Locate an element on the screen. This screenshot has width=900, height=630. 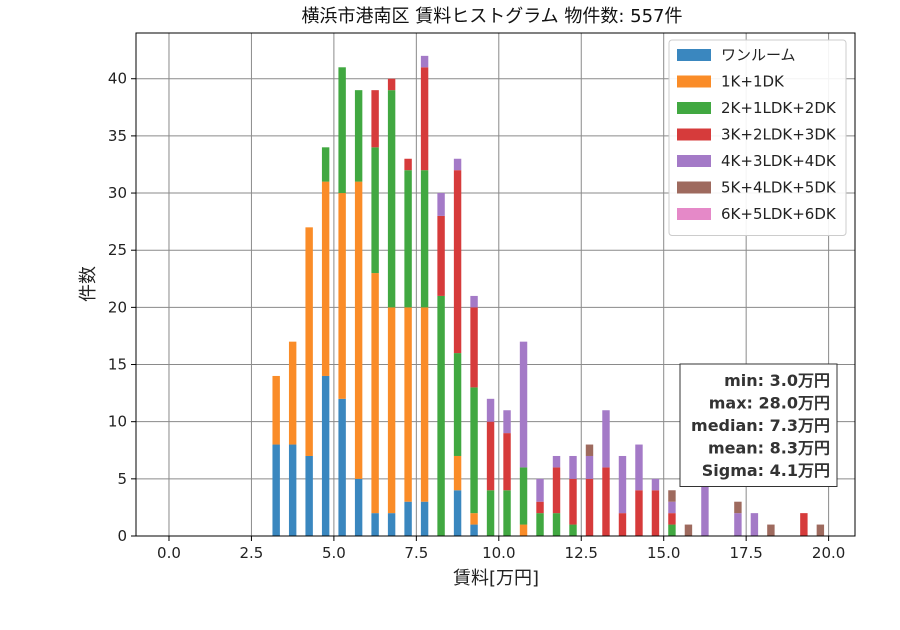
y-tick-label: 0 is located at coordinates (122, 536).